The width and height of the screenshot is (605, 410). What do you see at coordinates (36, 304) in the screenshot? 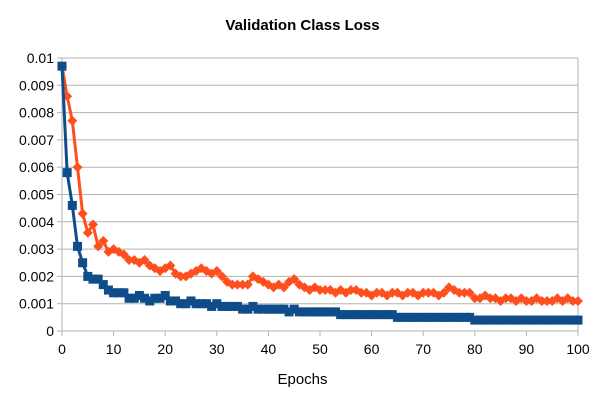
I see `y-tick-label: 0.001` at bounding box center [36, 304].